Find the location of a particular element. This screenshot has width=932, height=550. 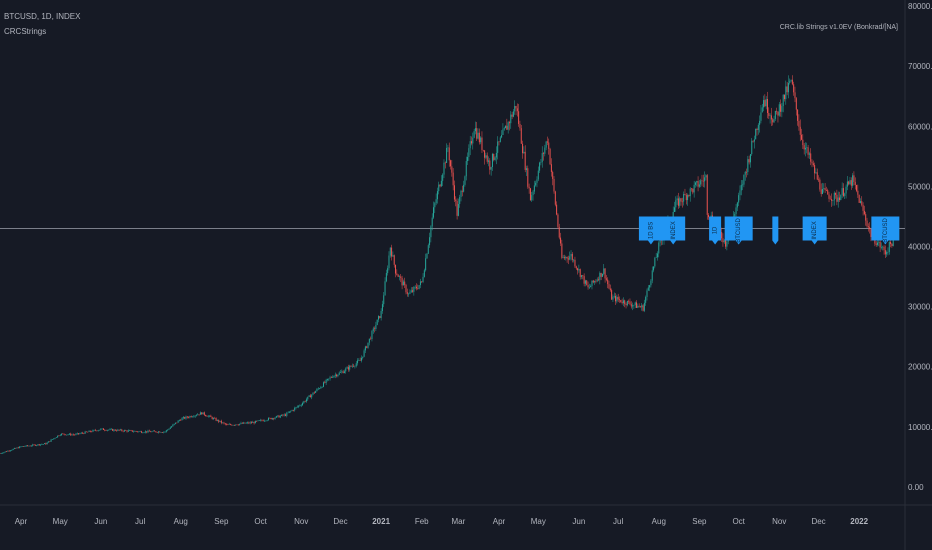

study-label: CRC.lib Strings v1.0EV (Bonkrad/[NA] is located at coordinates (838, 27).